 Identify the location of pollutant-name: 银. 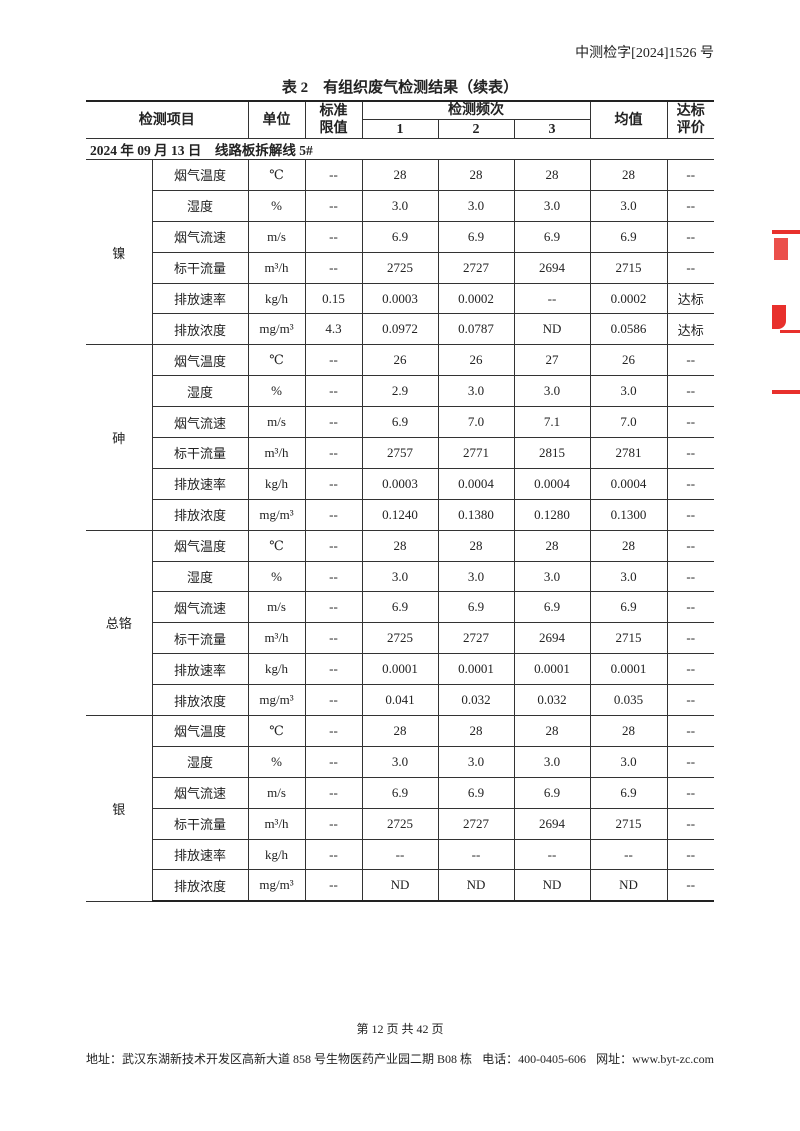
(119, 808).